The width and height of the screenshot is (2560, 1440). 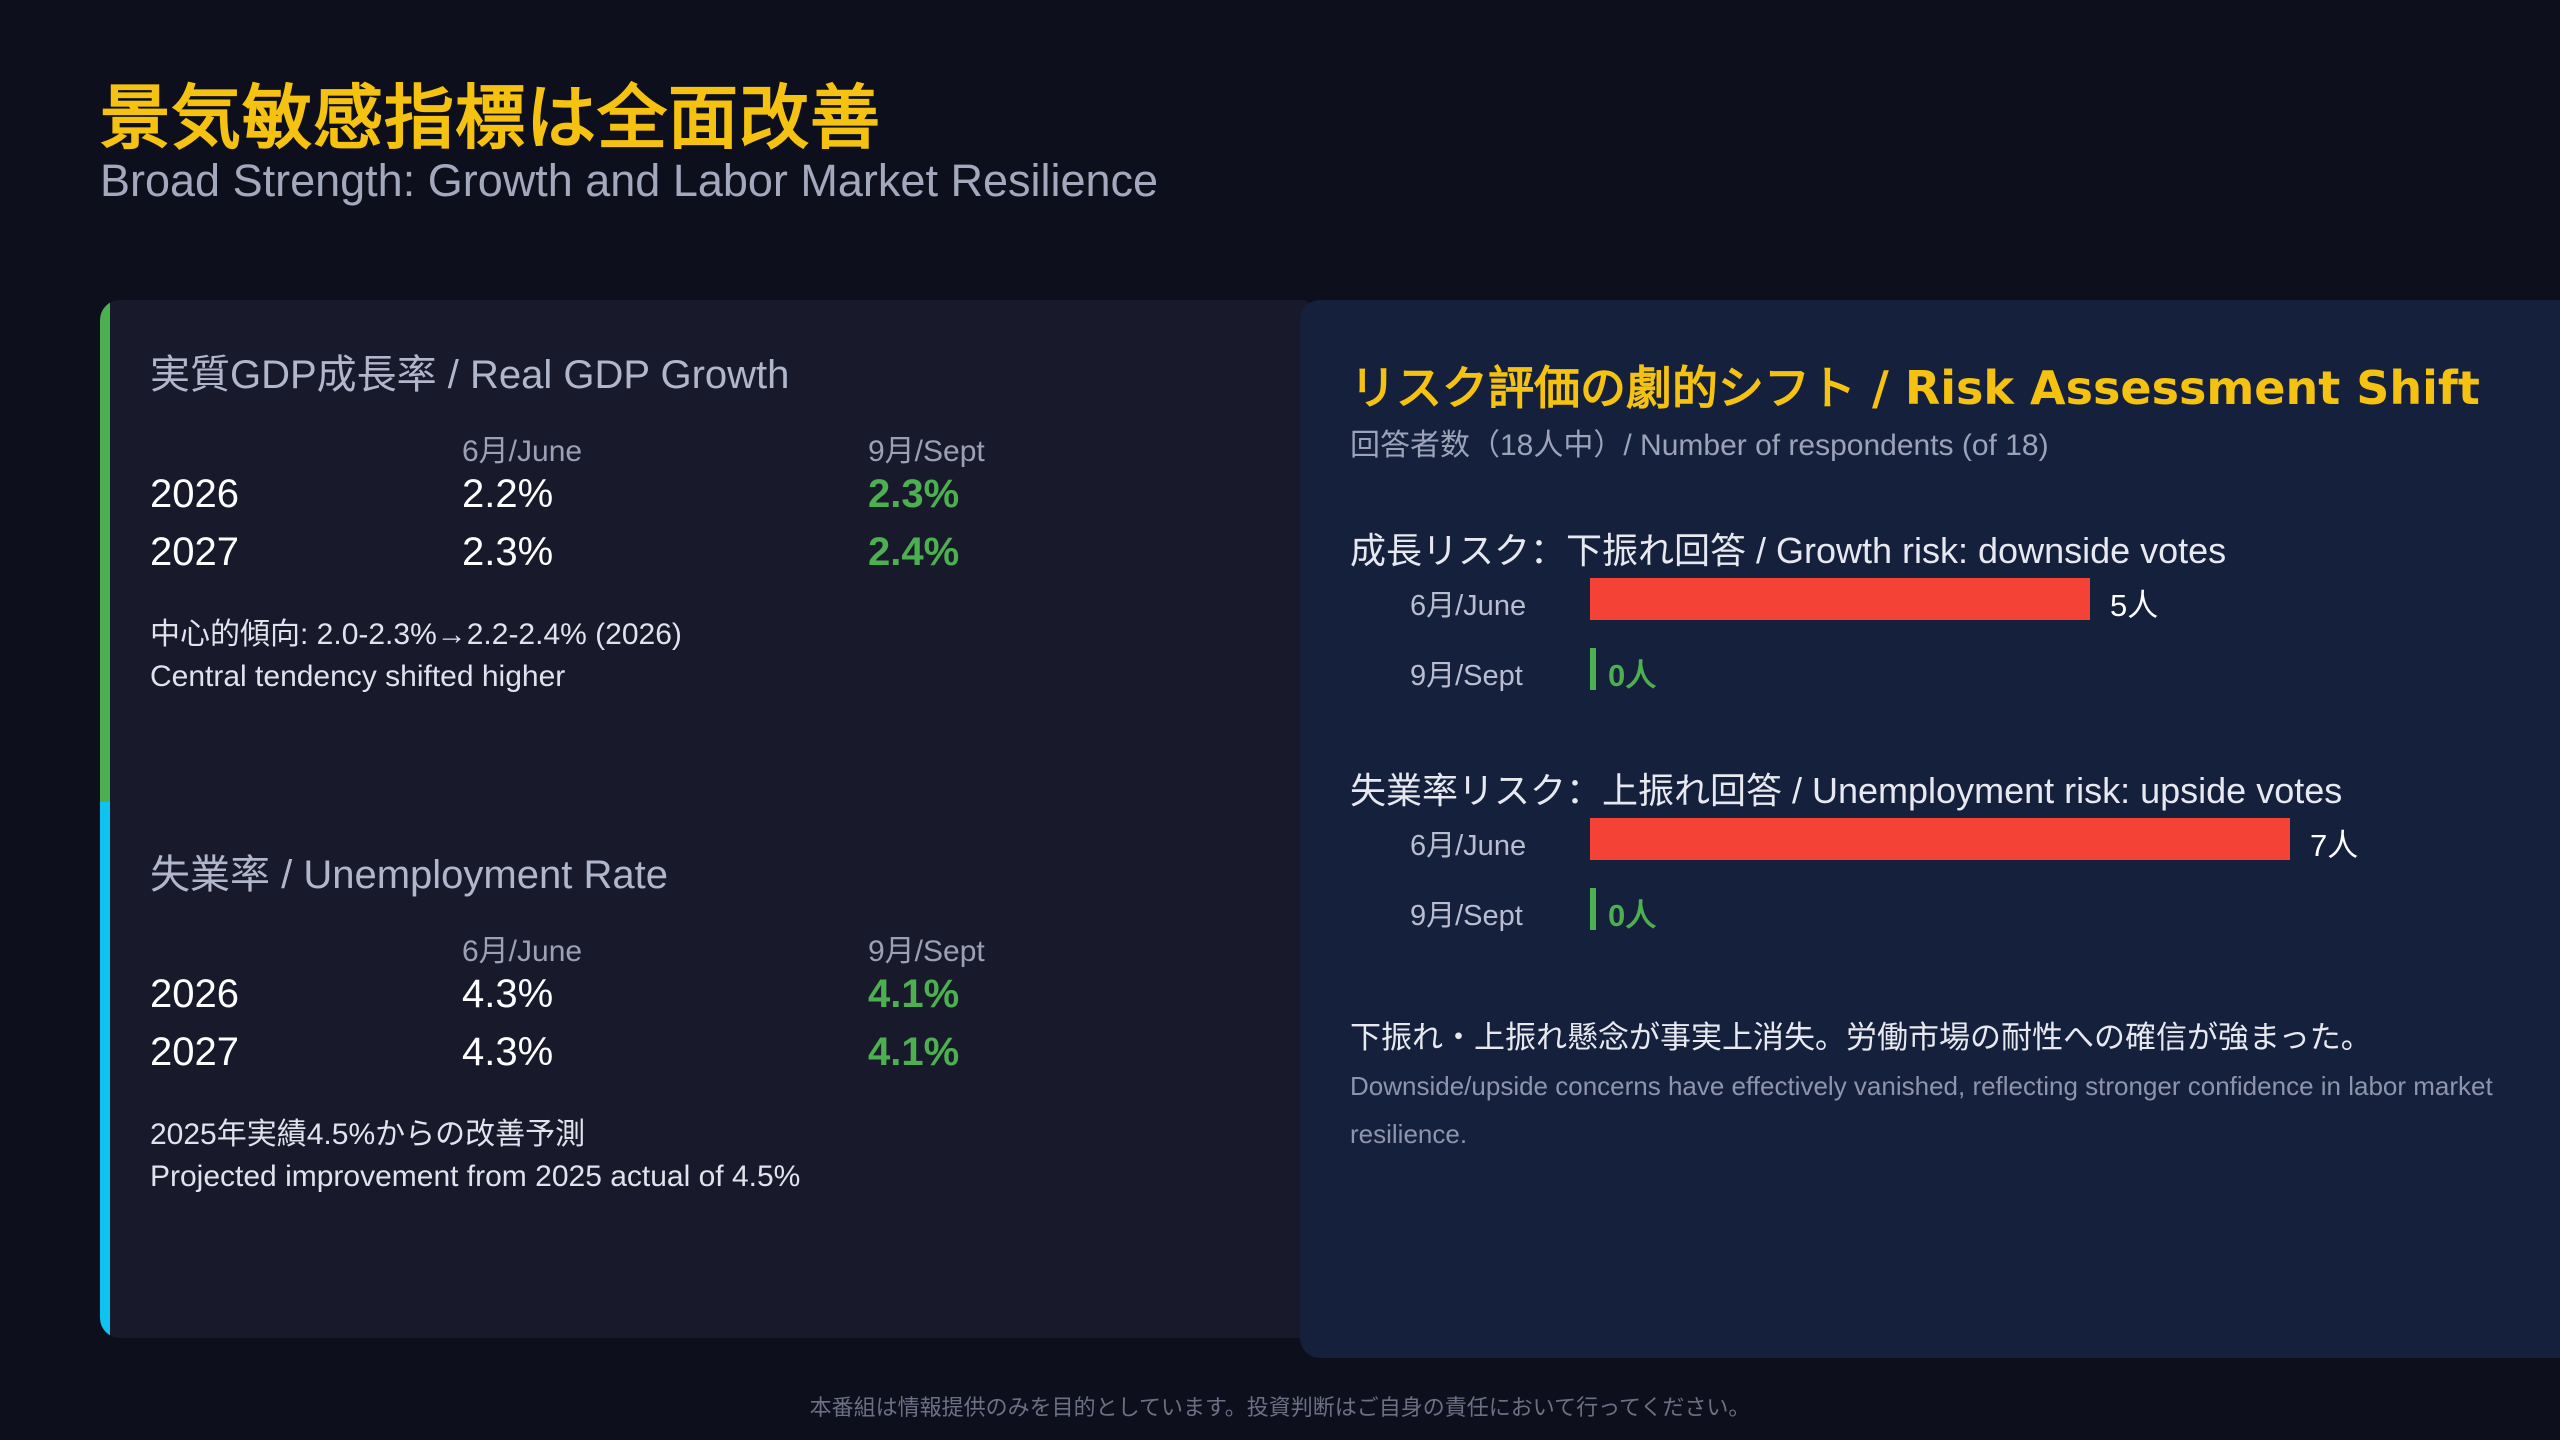 What do you see at coordinates (720, 1001) in the screenshot?
I see `unemployment-row: 2026 4.3% 4.1%` at bounding box center [720, 1001].